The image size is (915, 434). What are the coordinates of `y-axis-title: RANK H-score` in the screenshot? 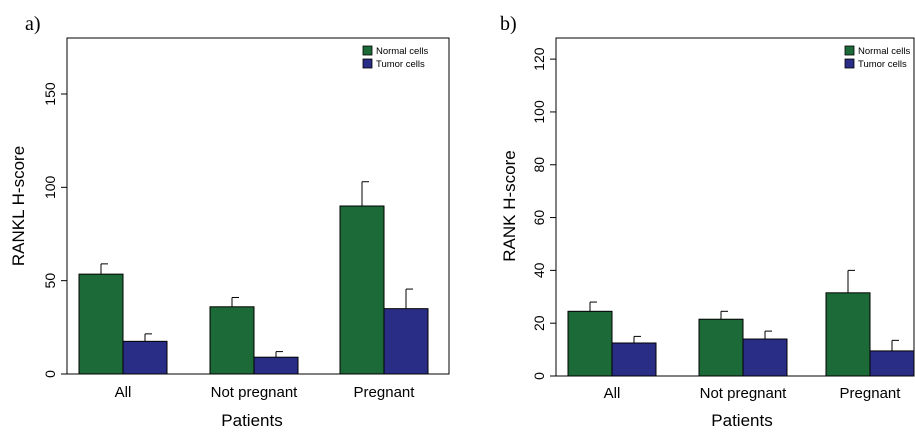 It's located at (509, 205).